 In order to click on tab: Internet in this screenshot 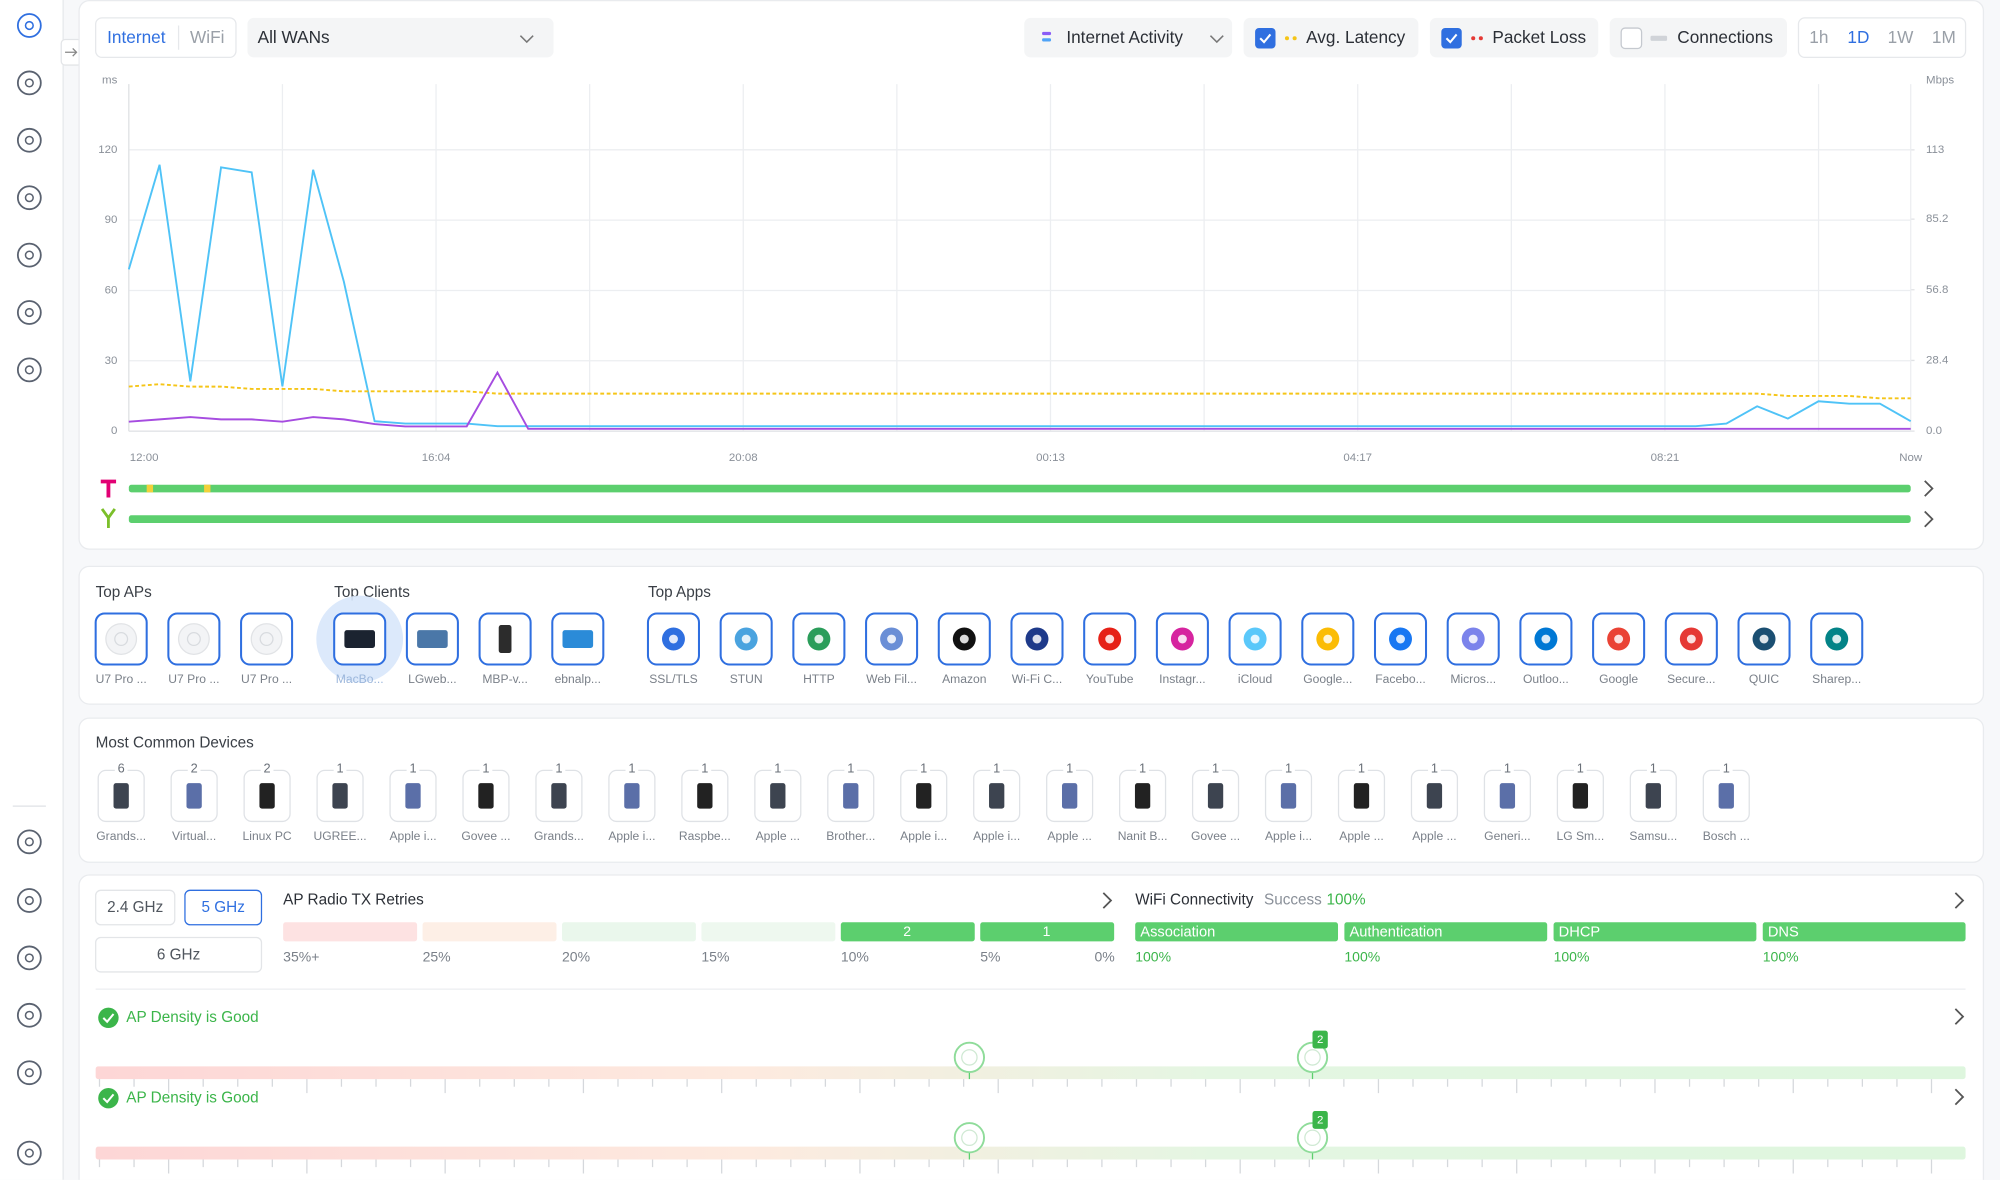, I will do `click(136, 37)`.